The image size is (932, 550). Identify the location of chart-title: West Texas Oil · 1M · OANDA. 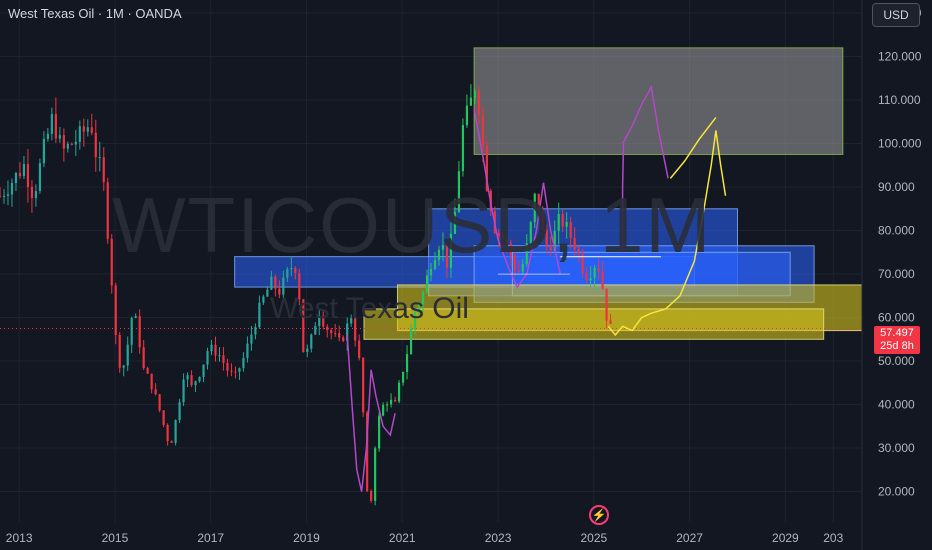
(95, 13).